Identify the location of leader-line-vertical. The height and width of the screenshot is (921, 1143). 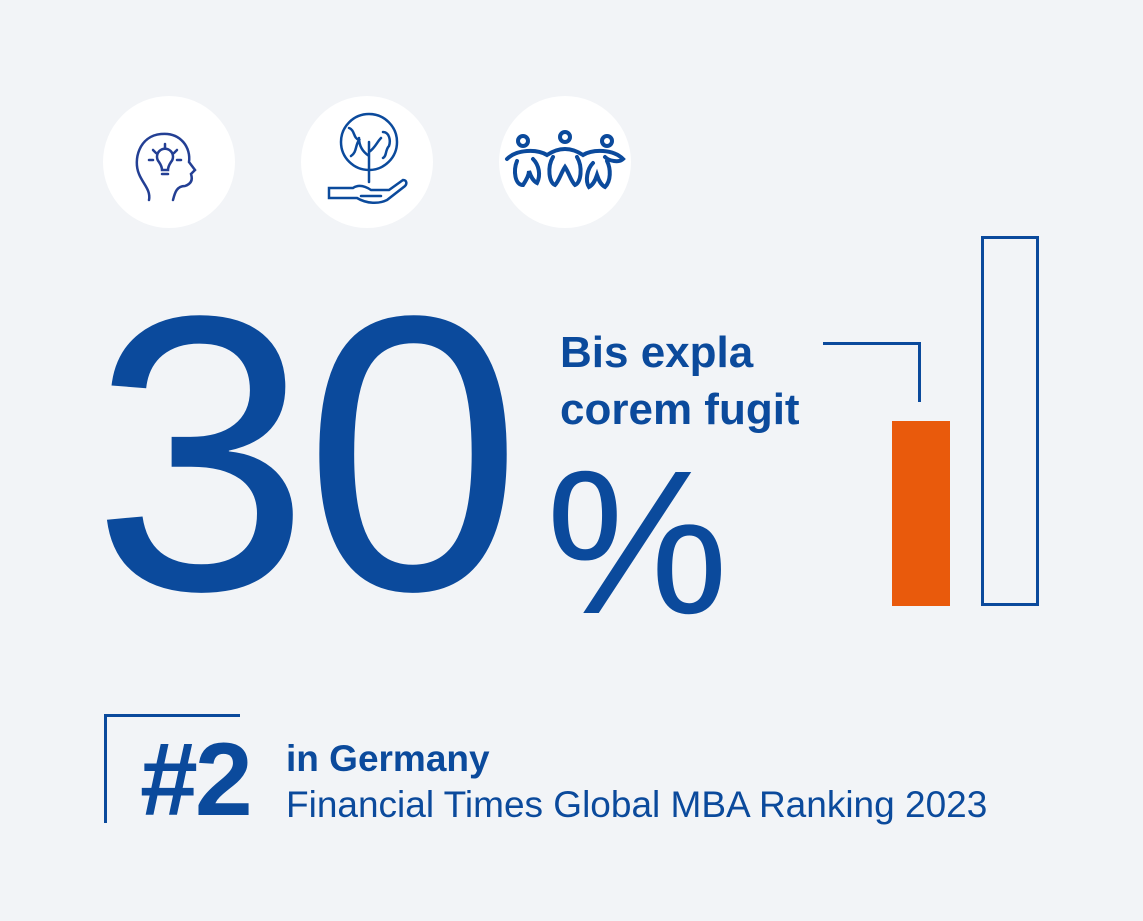
(919, 372).